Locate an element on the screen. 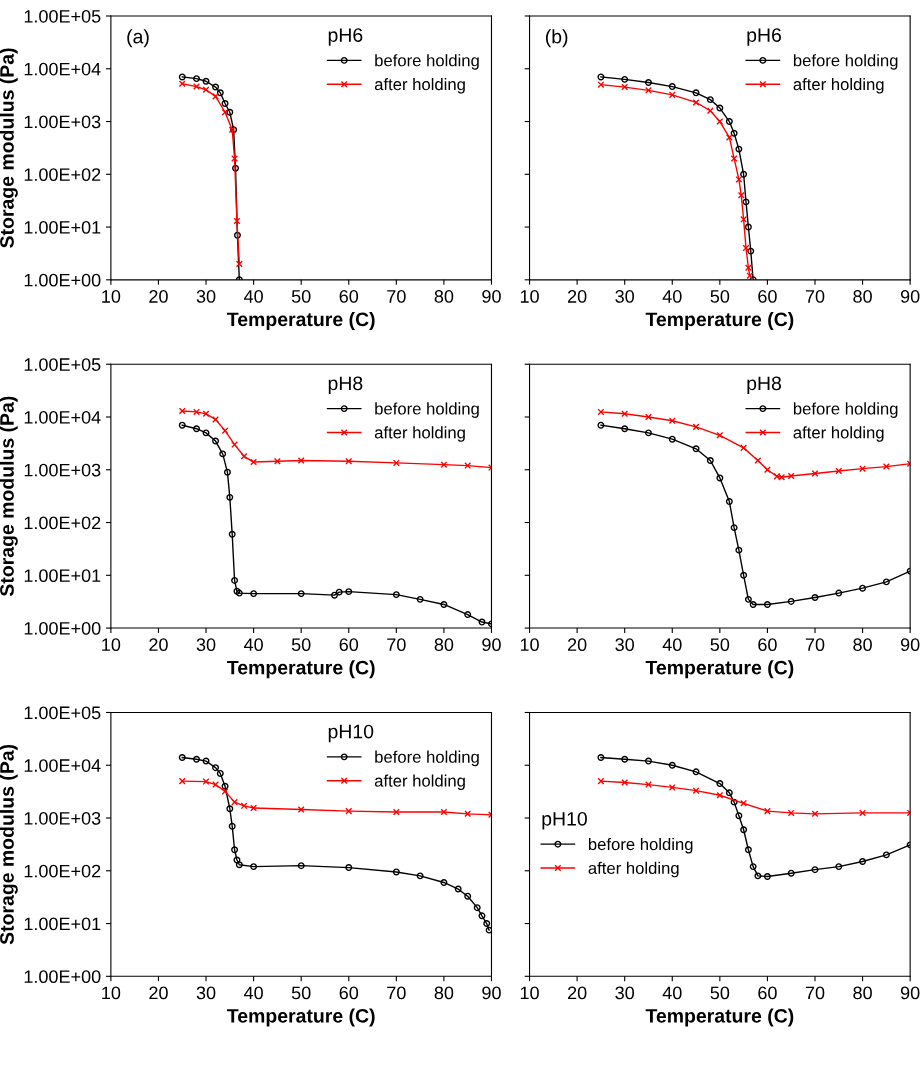 The width and height of the screenshot is (924, 1067). annotation: (b) is located at coordinates (556, 38).